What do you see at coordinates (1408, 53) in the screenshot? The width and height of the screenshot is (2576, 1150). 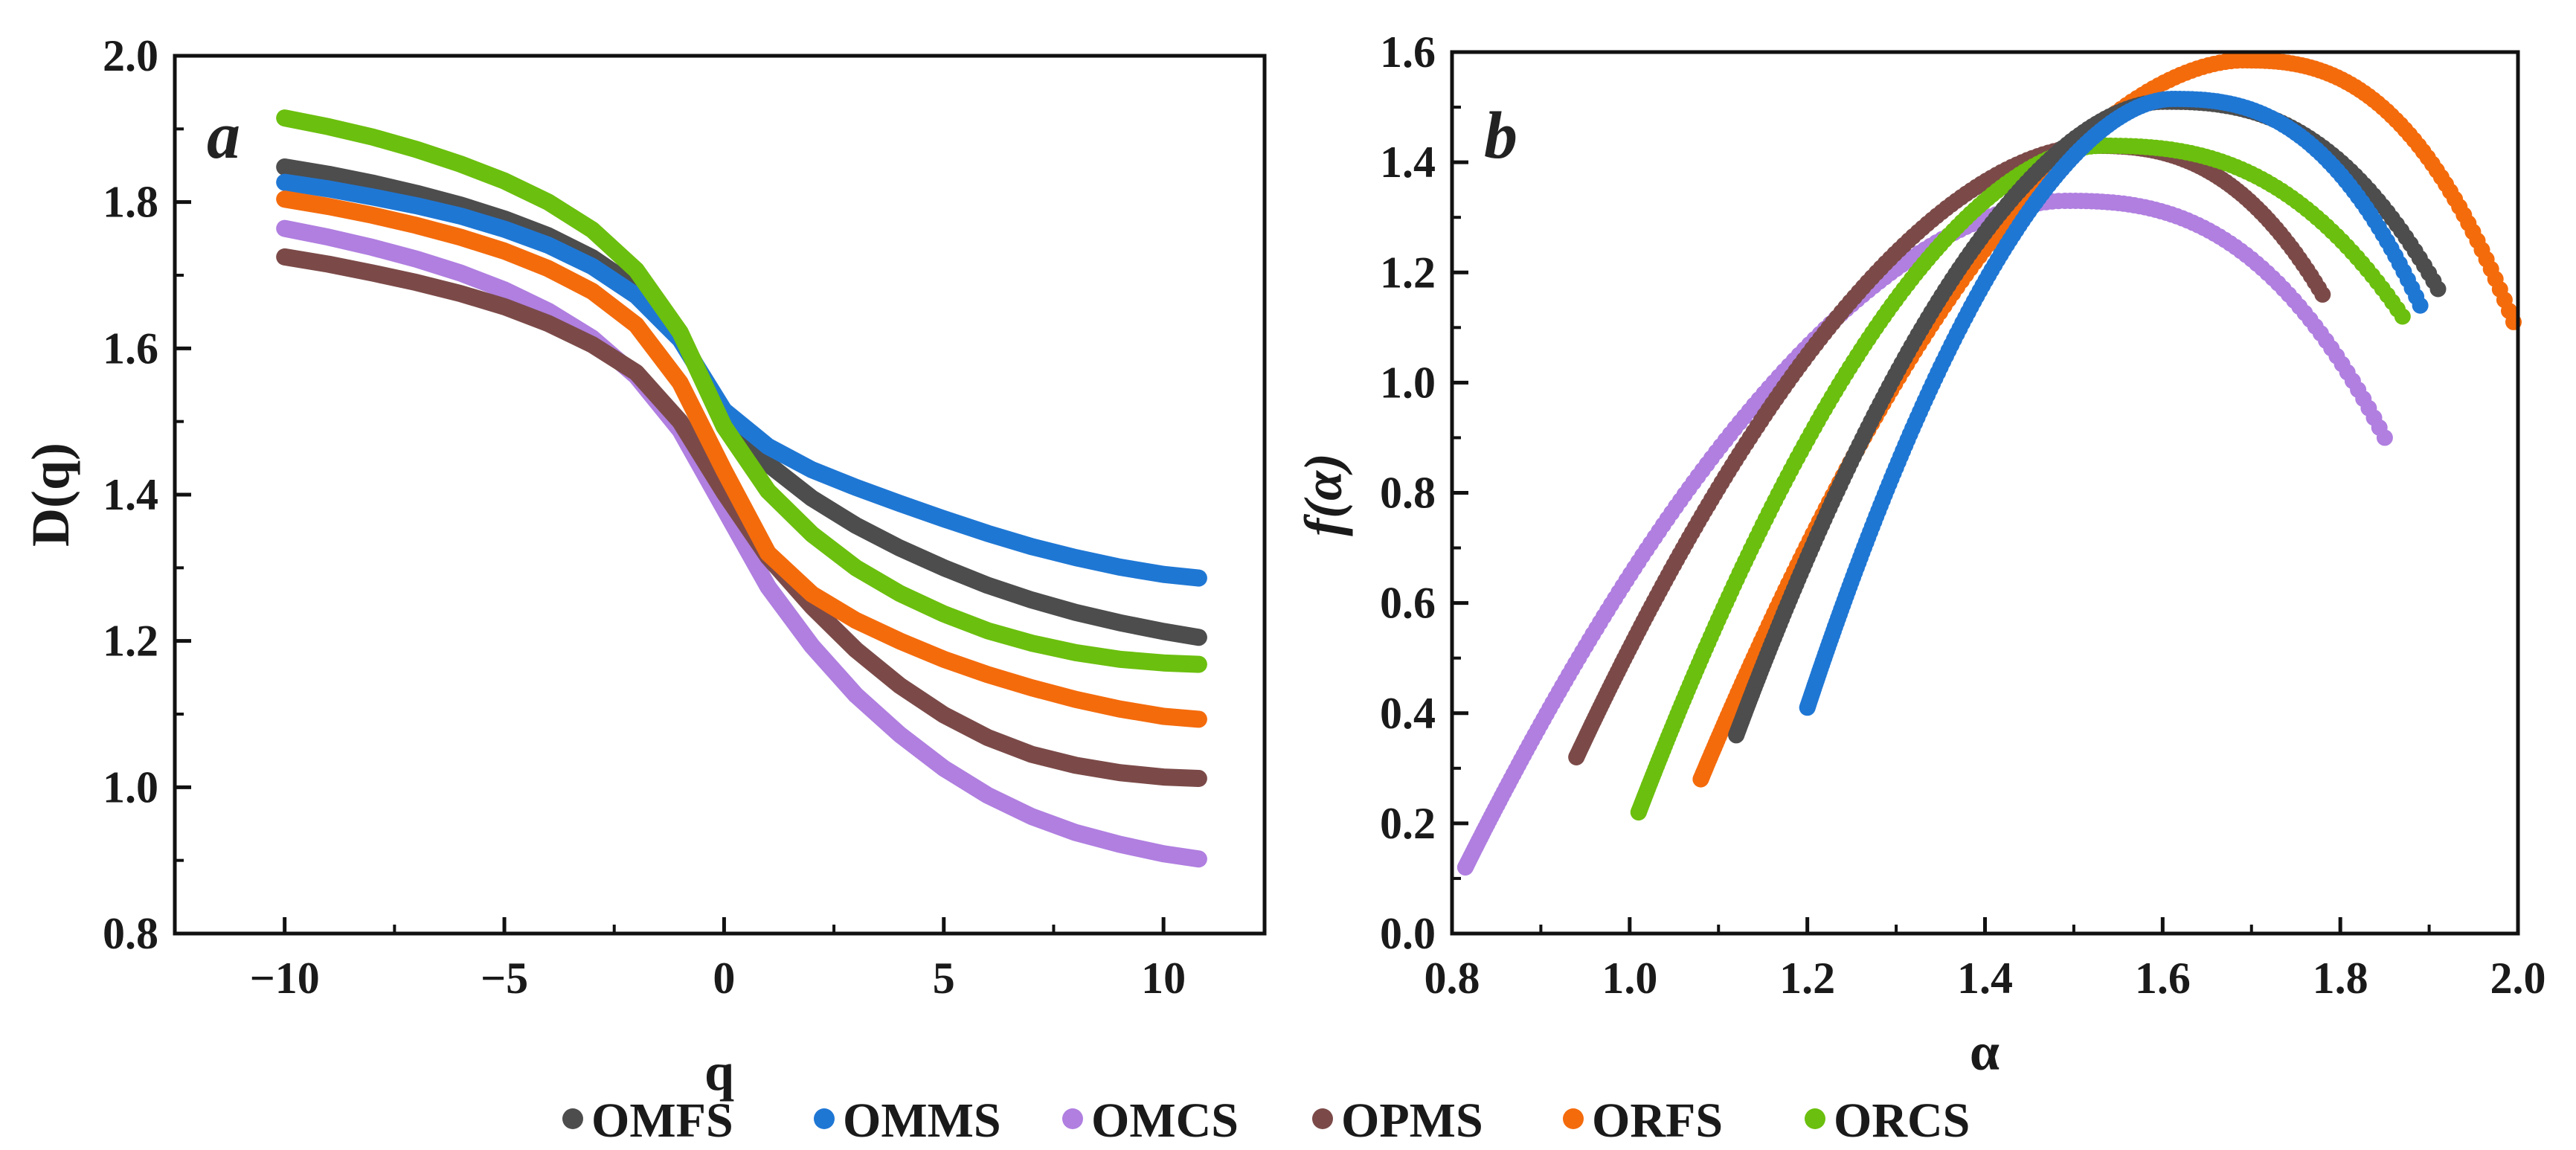 I see `panel-b-y-tick-label: 1.6` at bounding box center [1408, 53].